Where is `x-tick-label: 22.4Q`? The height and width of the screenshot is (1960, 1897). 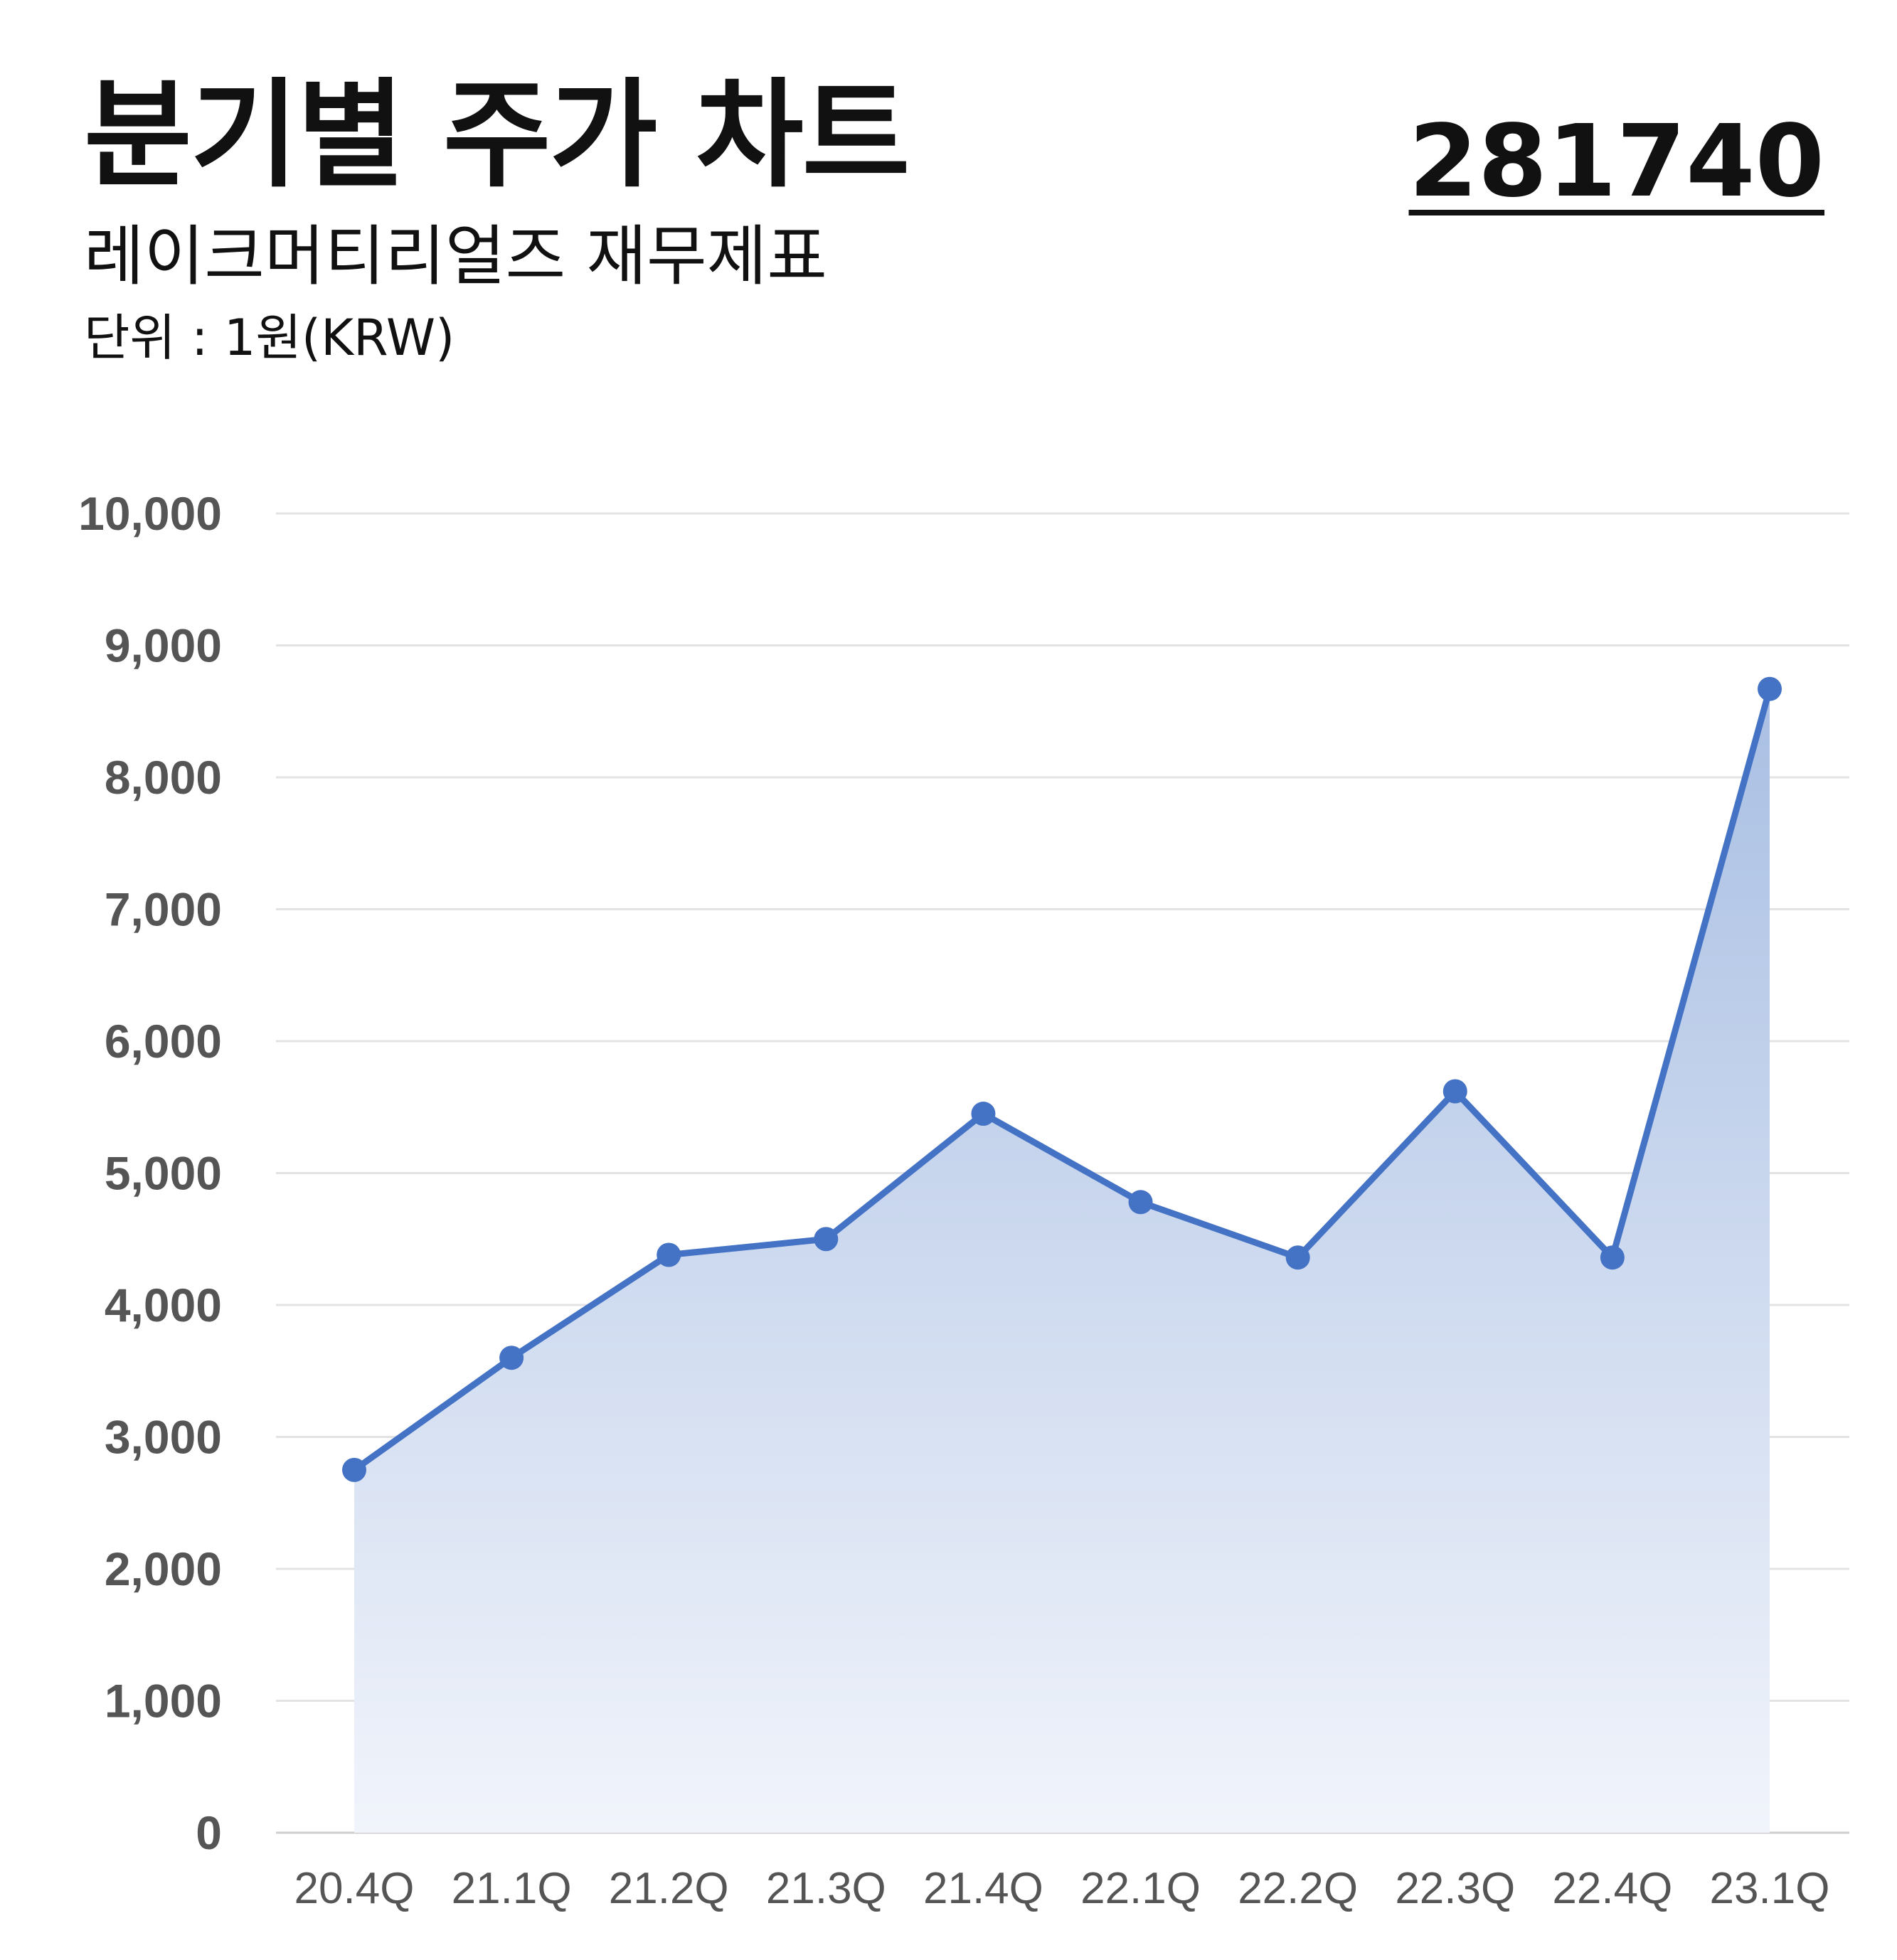
x-tick-label: 22.4Q is located at coordinates (1612, 1888).